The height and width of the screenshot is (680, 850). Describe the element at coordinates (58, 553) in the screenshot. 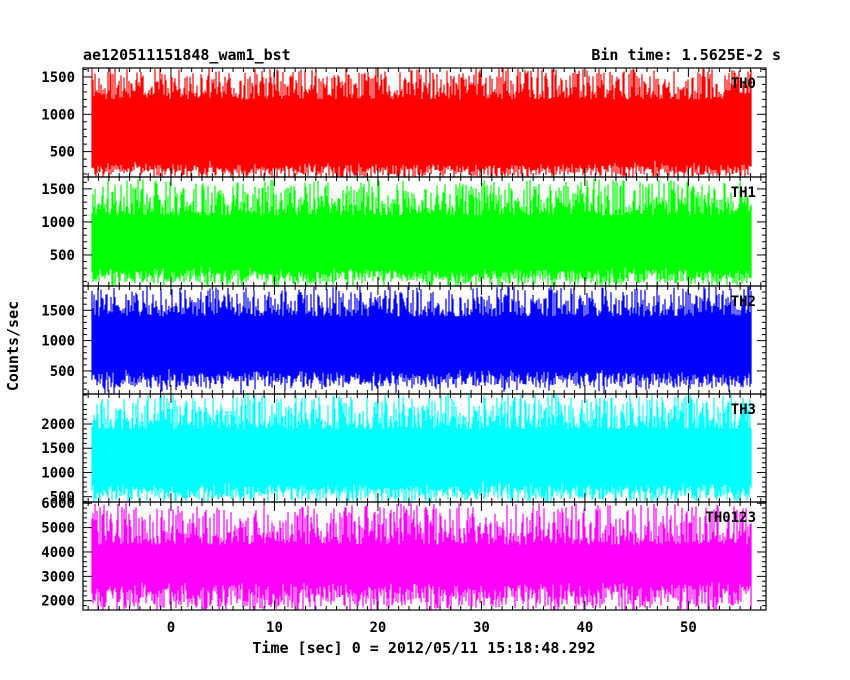

I see `y-tick-label: 4000` at that location.